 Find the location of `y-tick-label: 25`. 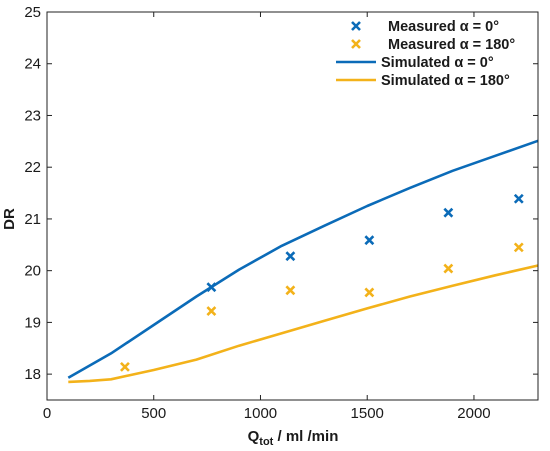

y-tick-label: 25 is located at coordinates (32, 12).